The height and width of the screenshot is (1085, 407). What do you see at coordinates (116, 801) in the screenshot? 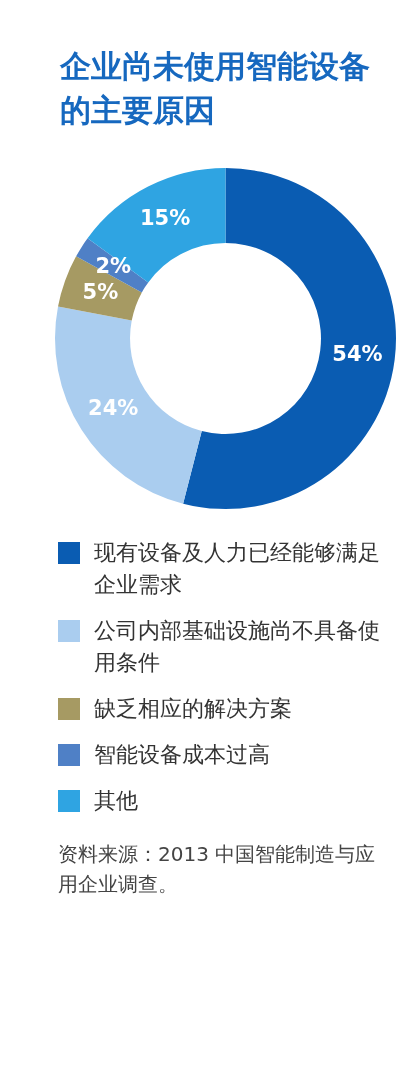
I see `legend-label: 其他` at bounding box center [116, 801].